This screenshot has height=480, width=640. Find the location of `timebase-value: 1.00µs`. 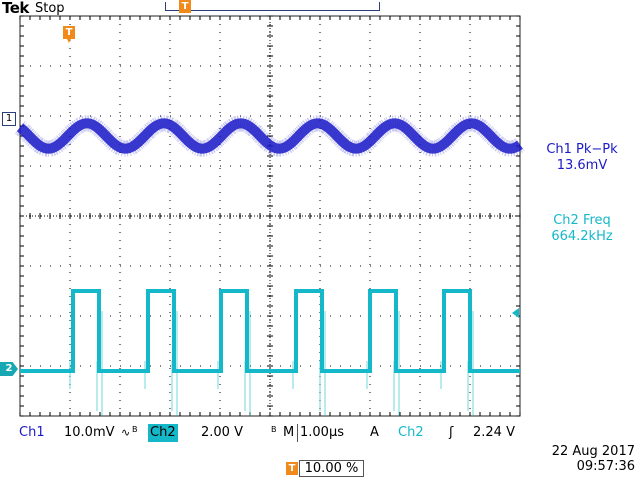

timebase-value: 1.00µs is located at coordinates (320, 433).